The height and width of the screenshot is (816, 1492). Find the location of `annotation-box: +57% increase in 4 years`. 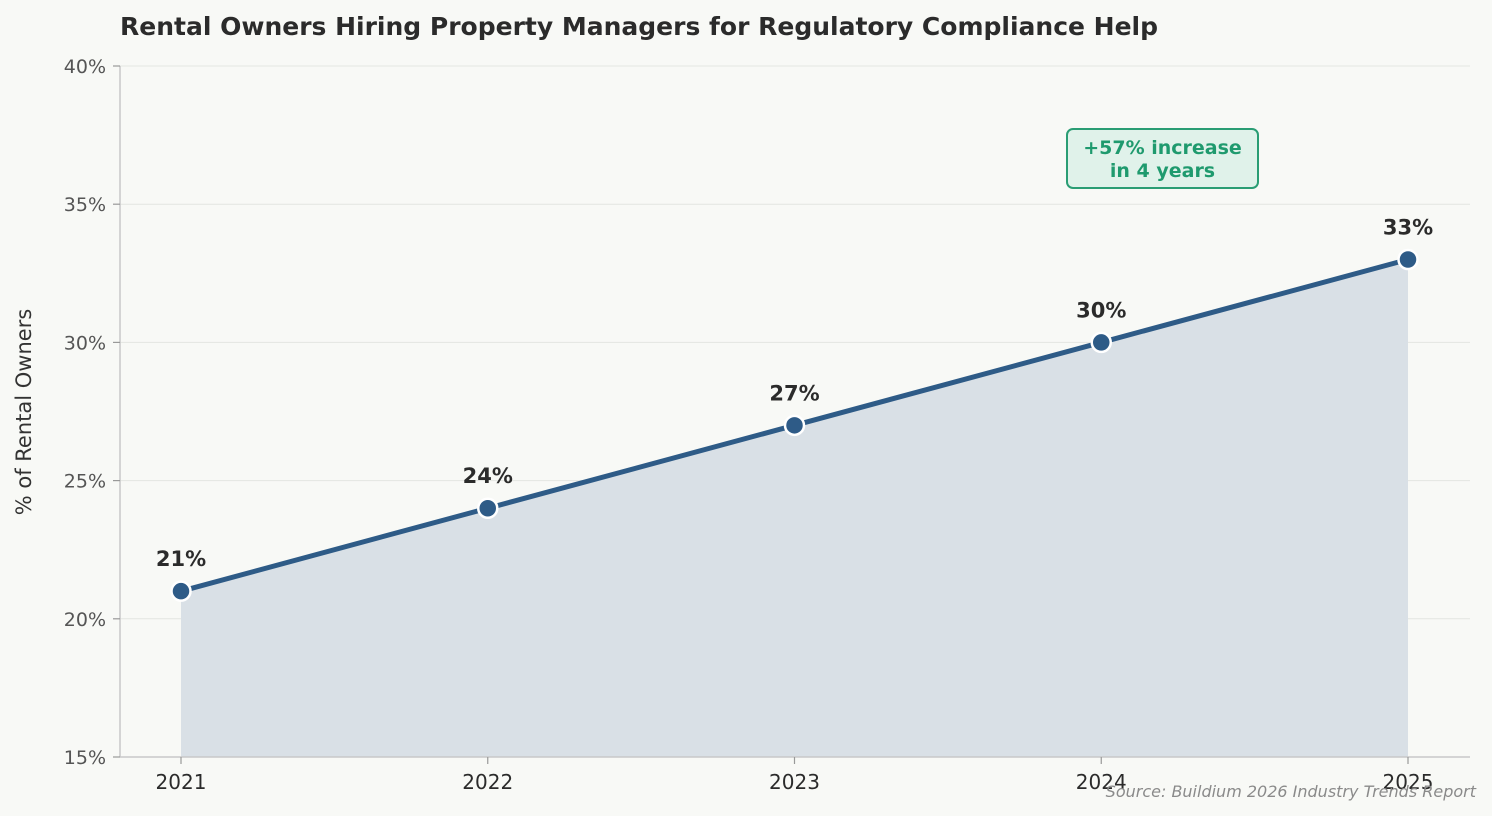

annotation-box: +57% increase in 4 years is located at coordinates (1162, 158).